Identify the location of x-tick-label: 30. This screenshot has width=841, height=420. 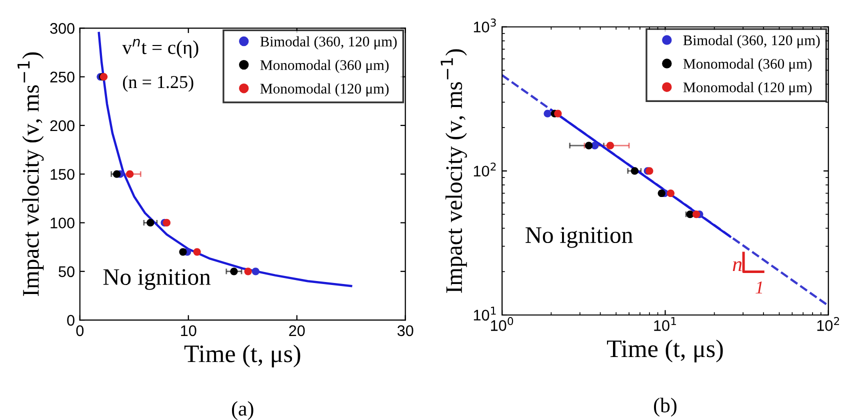
(405, 330).